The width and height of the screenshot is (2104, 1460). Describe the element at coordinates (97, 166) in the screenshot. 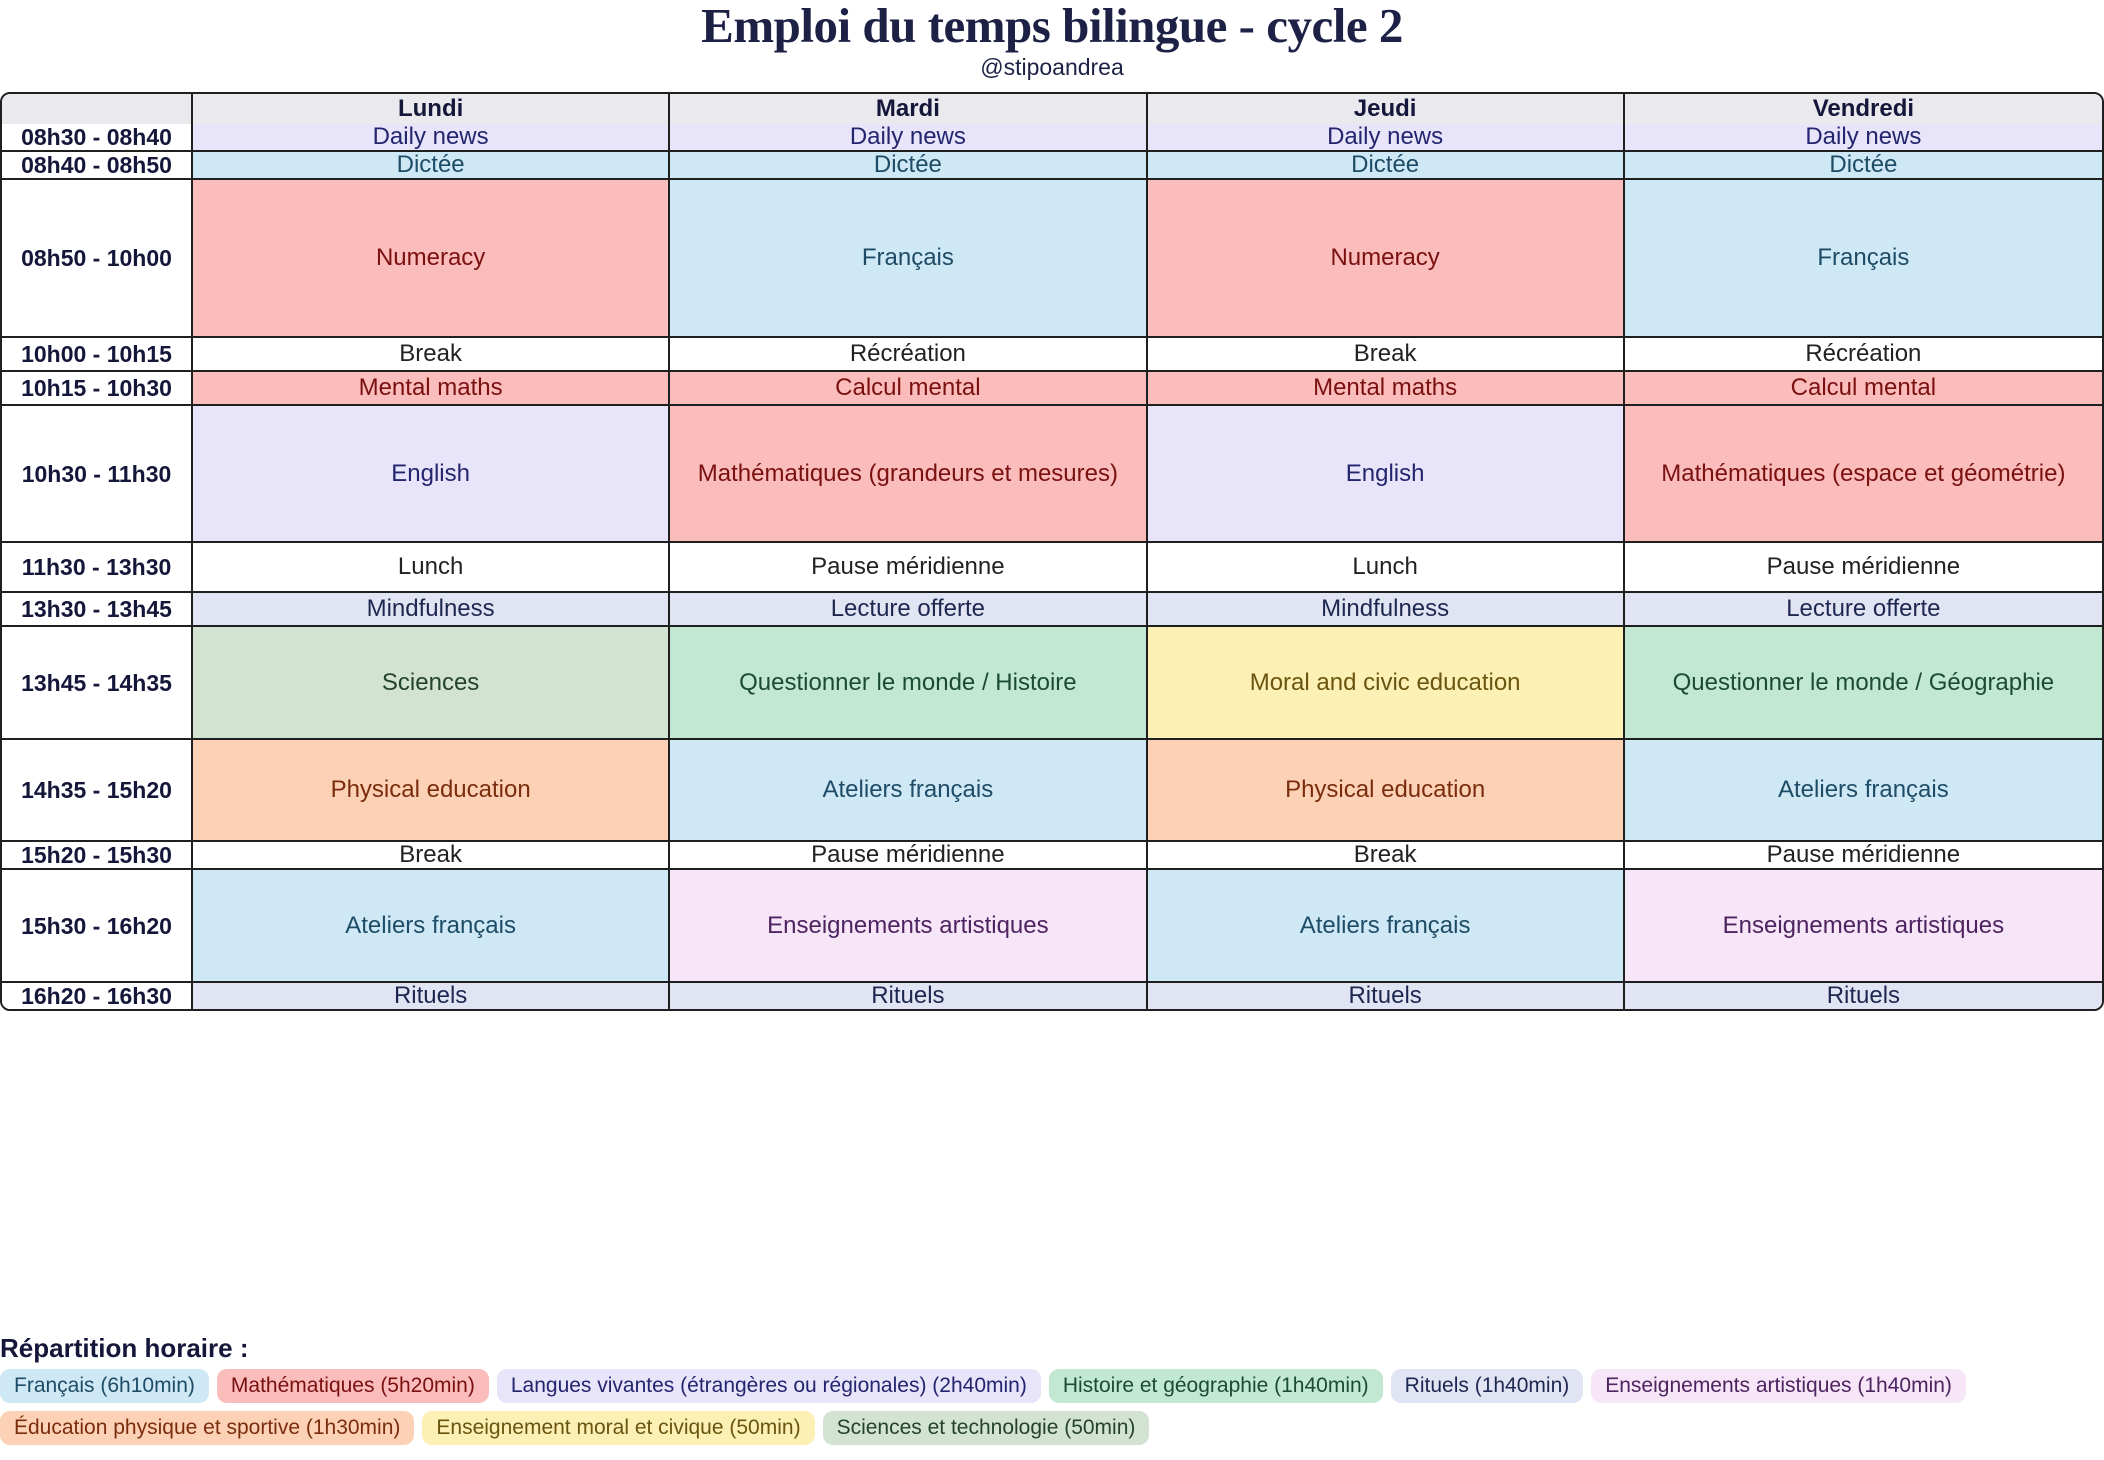

I see `time-slot-label: 08h40 - 08h50` at that location.